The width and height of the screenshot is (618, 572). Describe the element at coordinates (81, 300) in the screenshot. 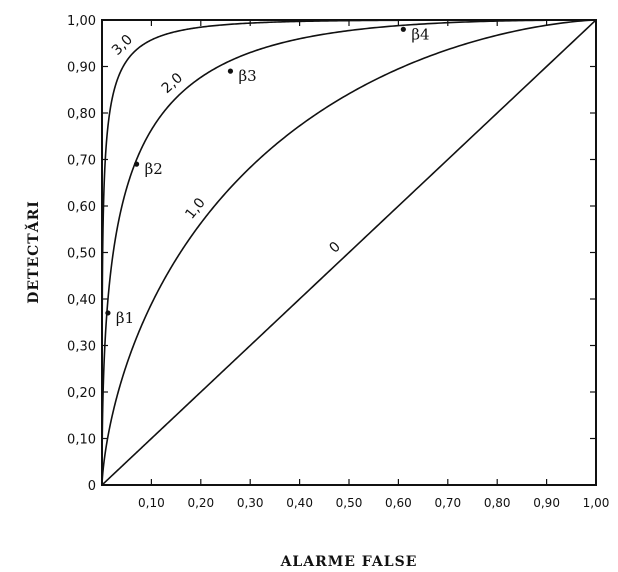

I see `y-tick-label: 0,40` at that location.